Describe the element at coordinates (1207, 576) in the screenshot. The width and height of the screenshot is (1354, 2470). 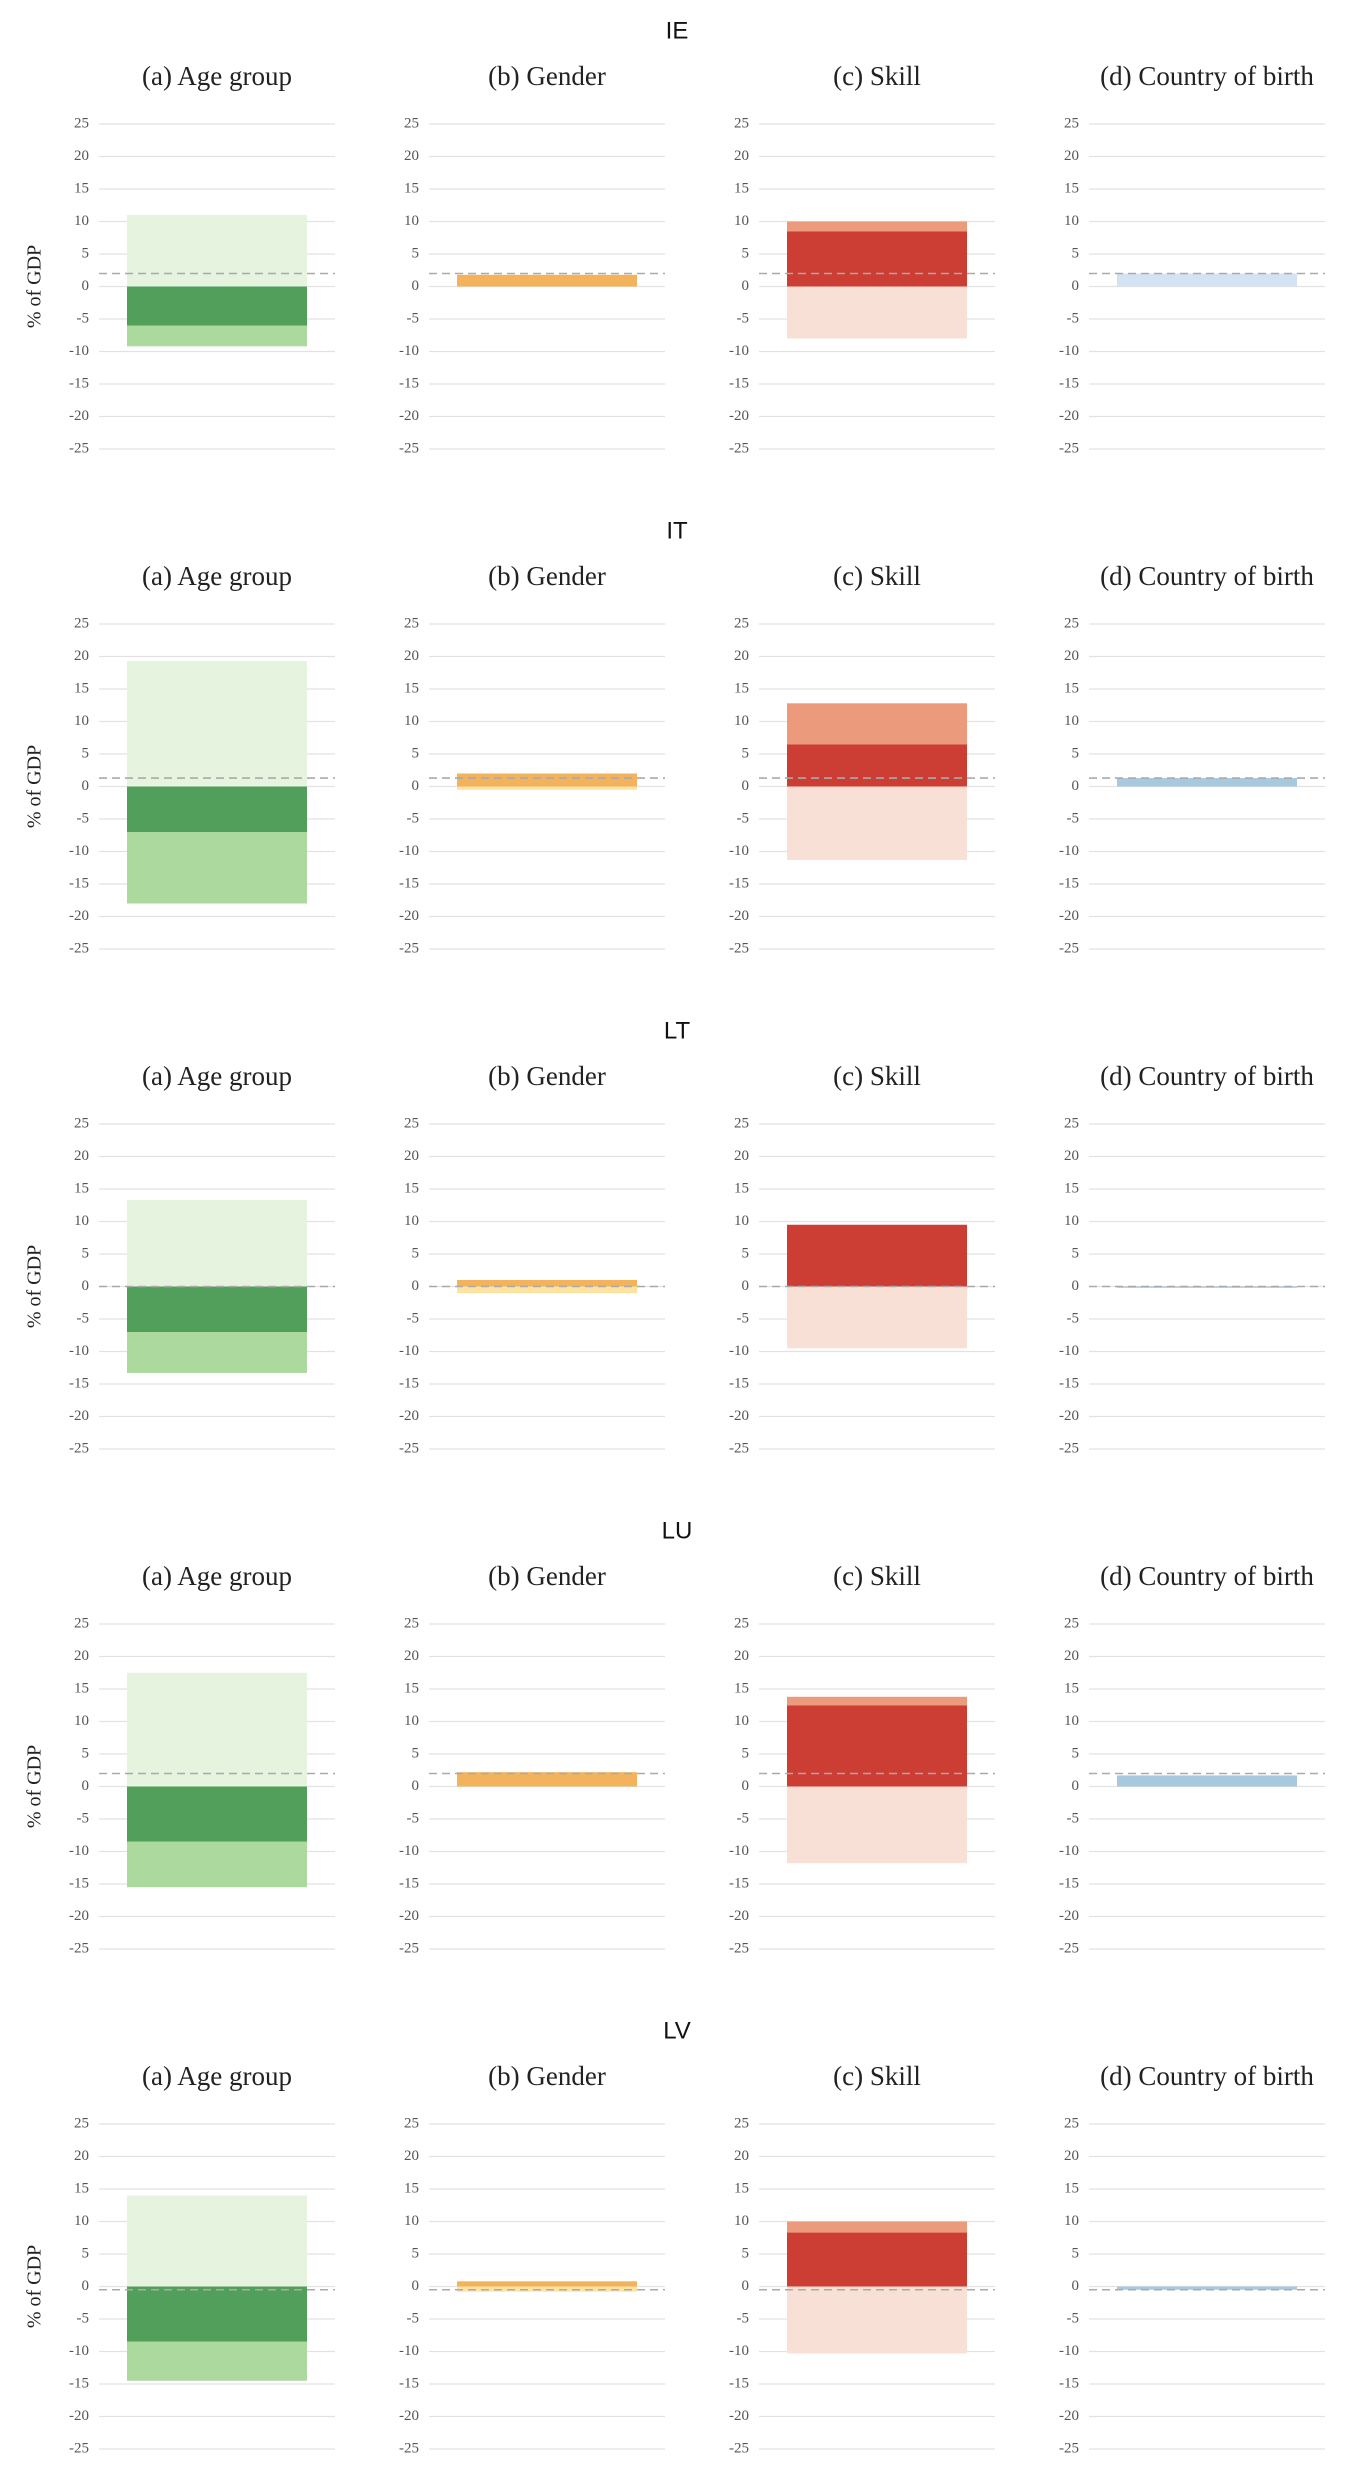
I see `panel-title: (d) Country of birth` at that location.